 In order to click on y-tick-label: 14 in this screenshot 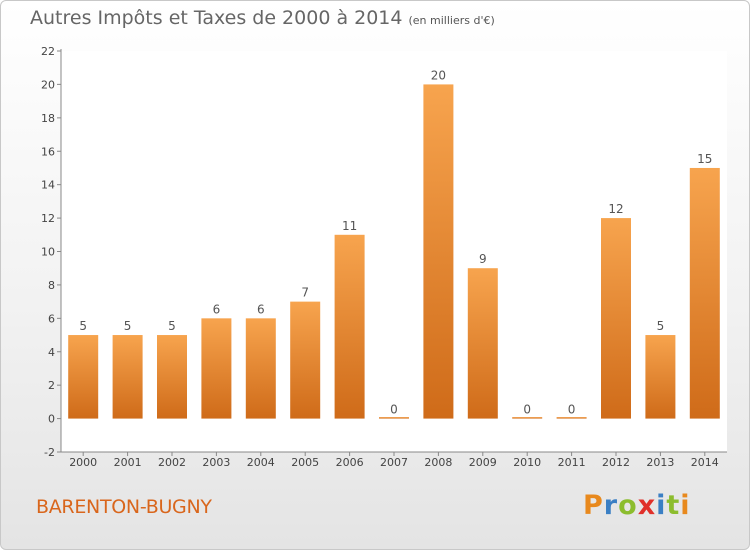, I will do `click(48, 185)`.